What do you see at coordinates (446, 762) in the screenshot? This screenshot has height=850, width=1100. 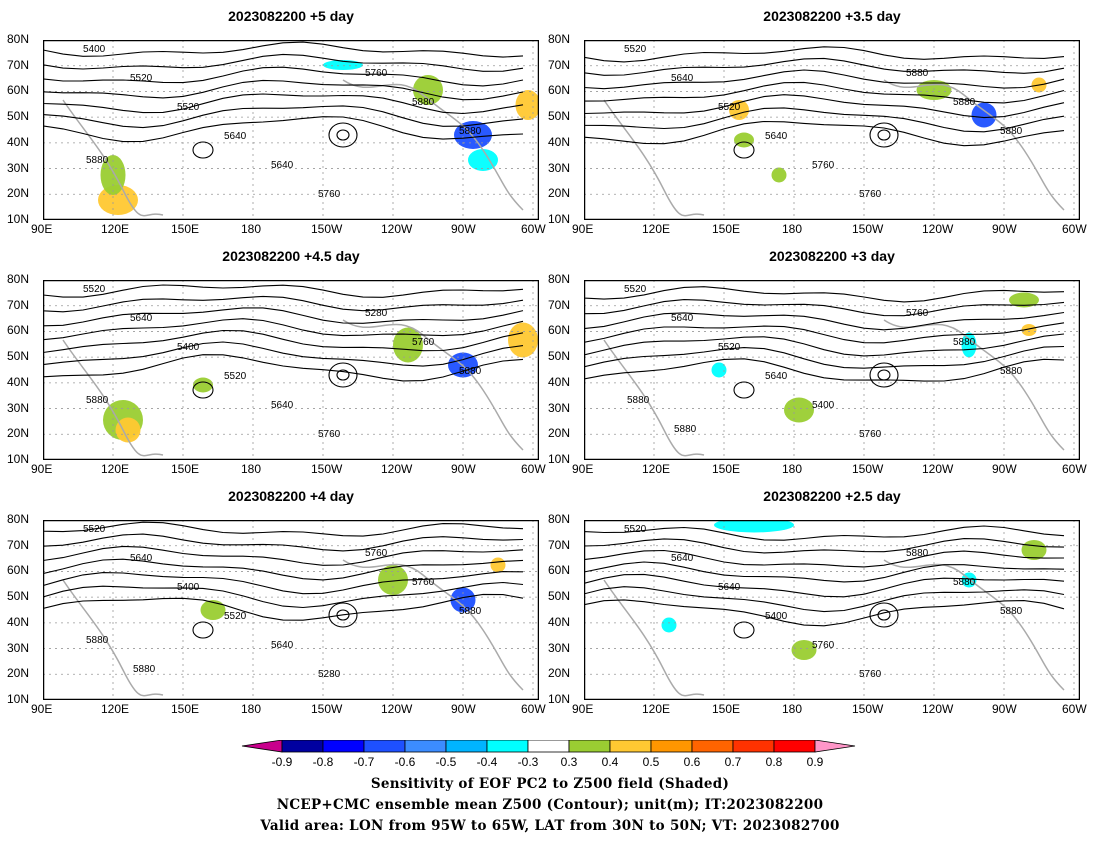 I see `colorbar-tick: -0.5` at bounding box center [446, 762].